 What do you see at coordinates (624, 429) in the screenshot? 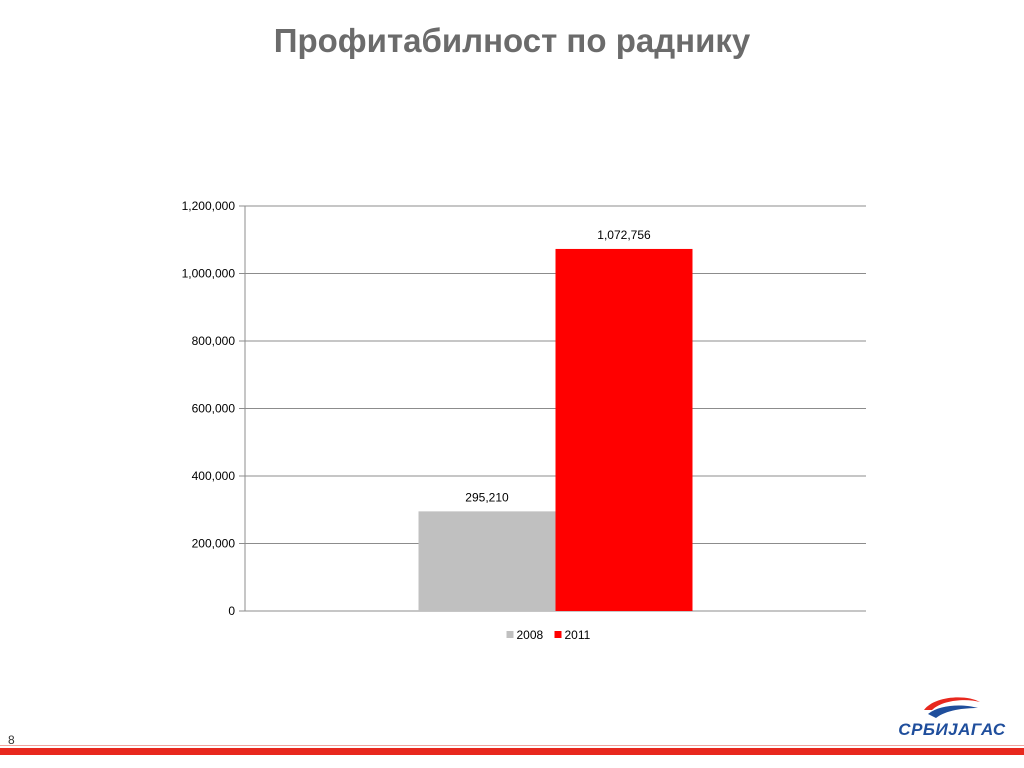
I see `bar-2011` at bounding box center [624, 429].